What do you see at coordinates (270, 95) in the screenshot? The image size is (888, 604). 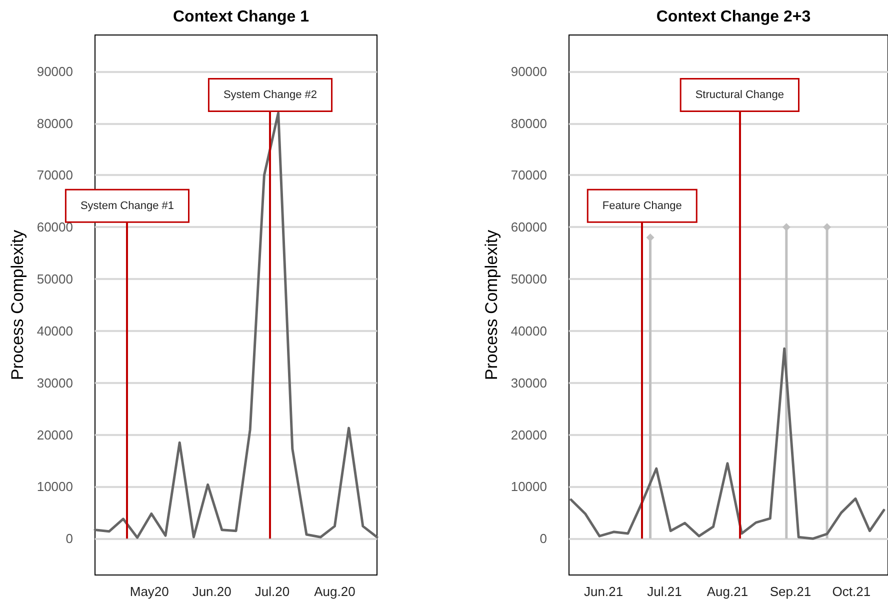 I see `ref-line-label: System Change #2` at bounding box center [270, 95].